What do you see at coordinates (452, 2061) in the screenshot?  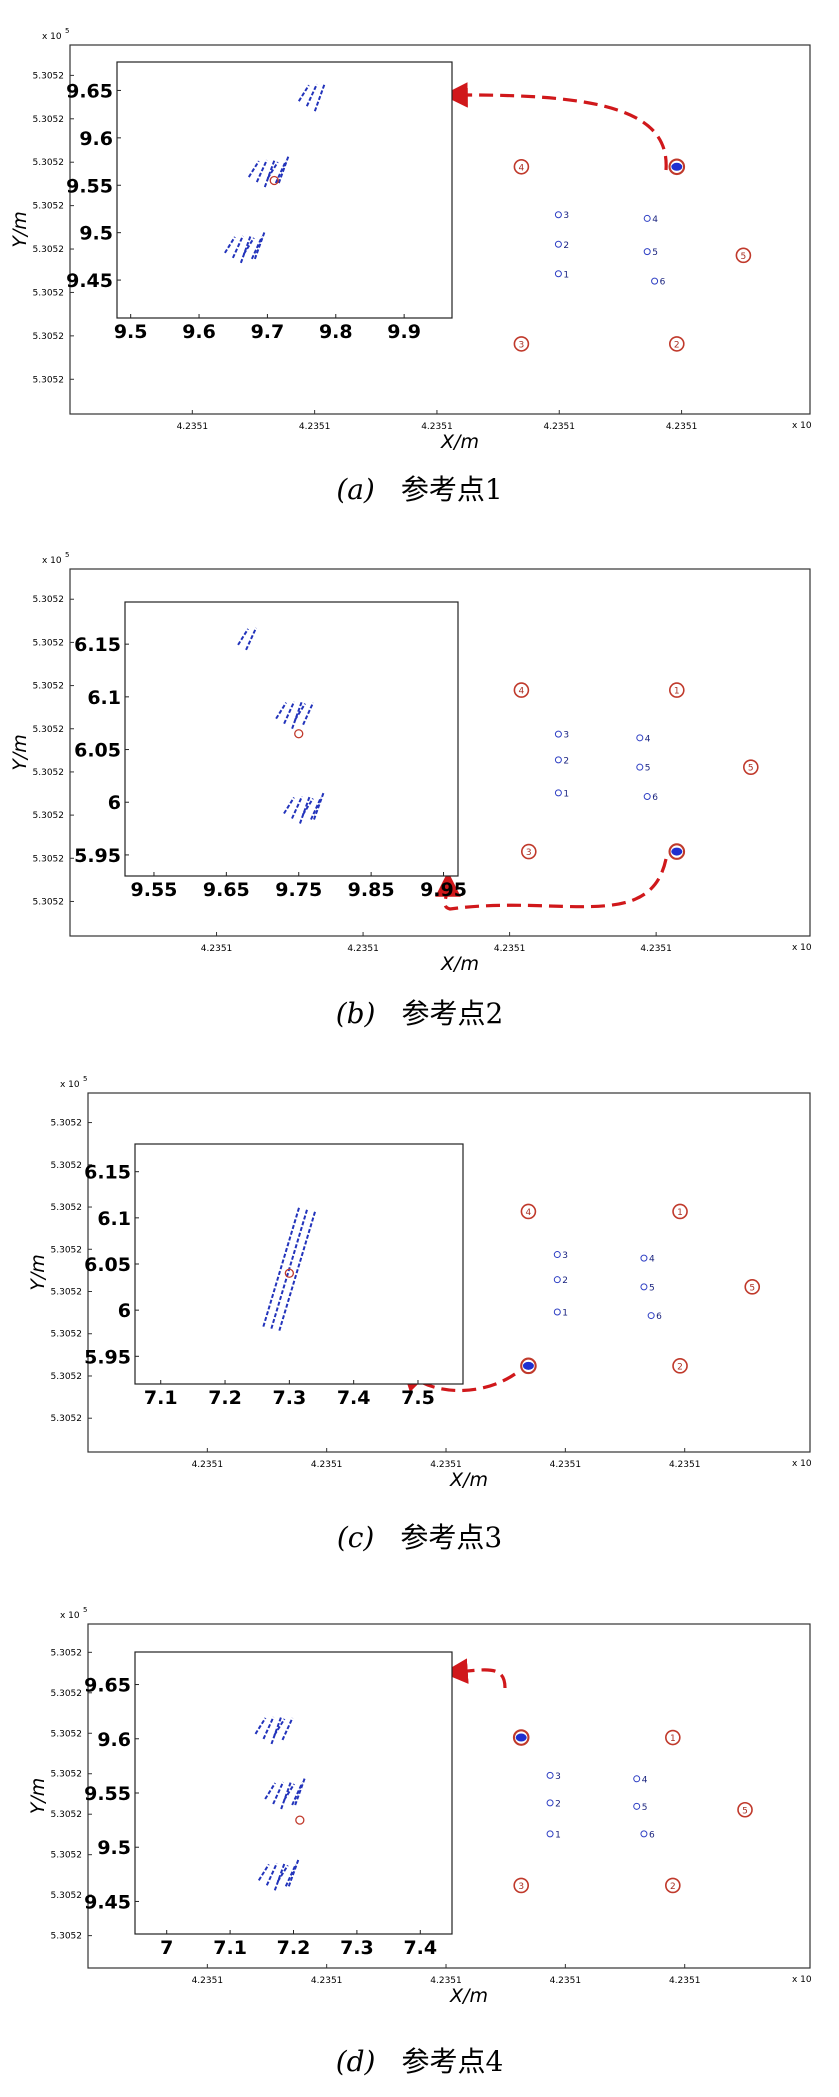 I see `caption-text-d: 参考点4` at bounding box center [452, 2061].